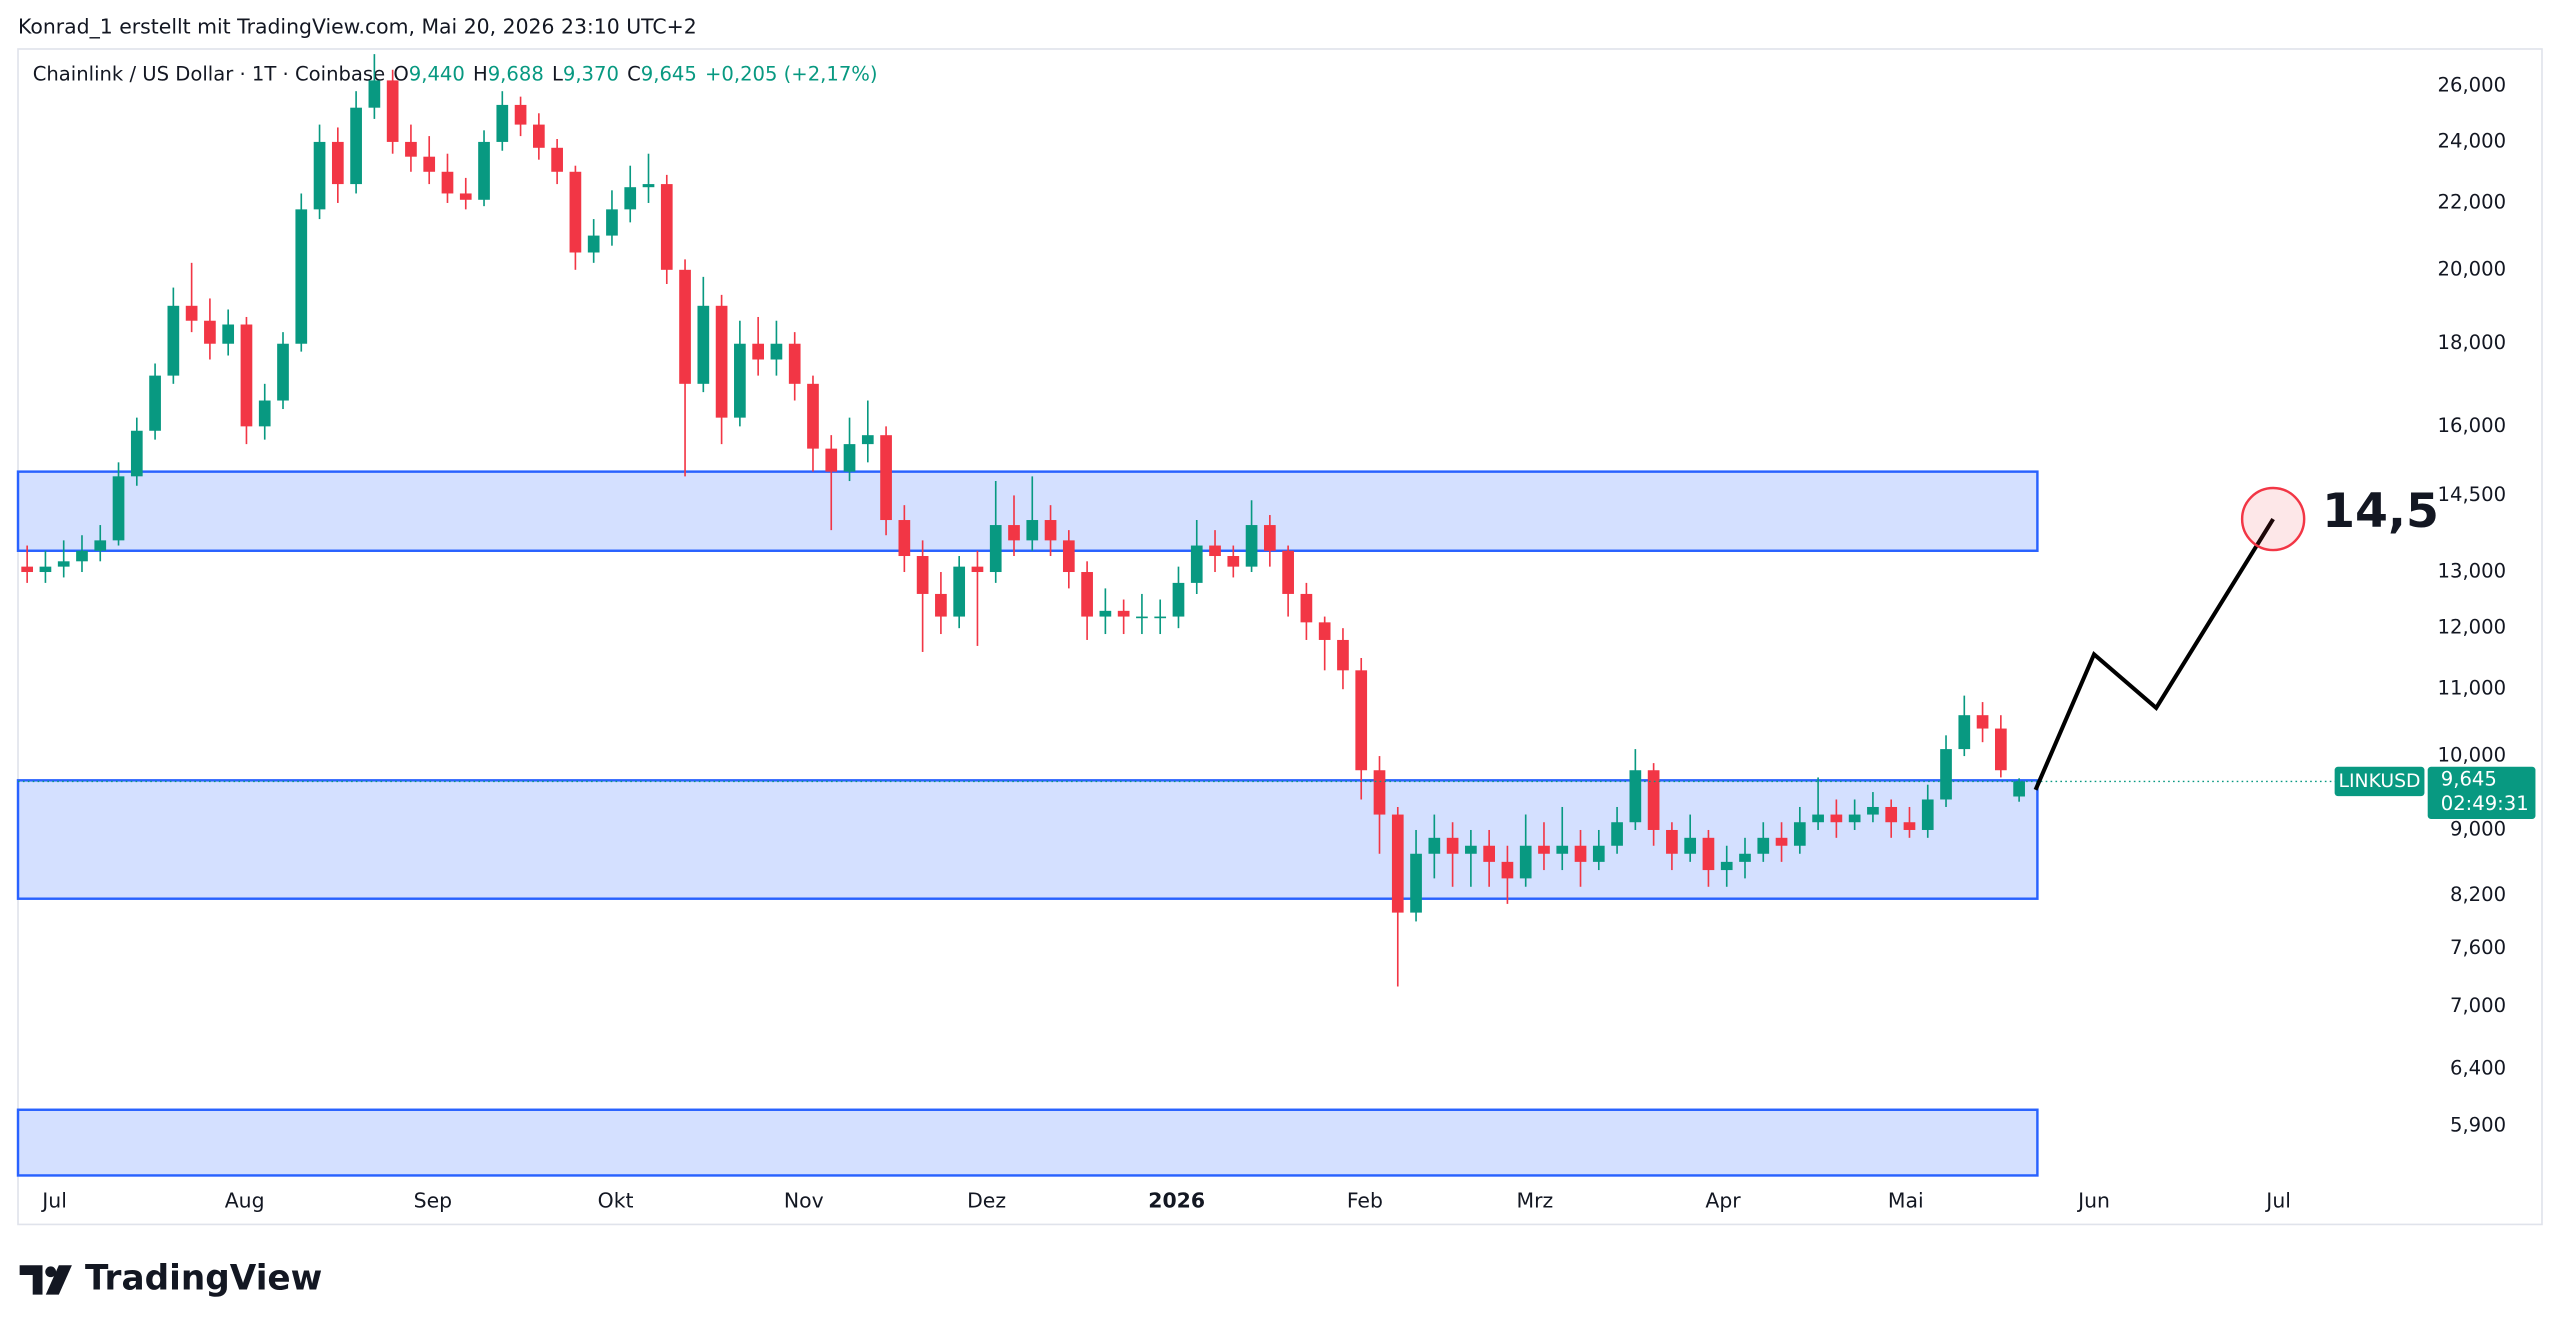 This screenshot has width=2560, height=1333. Describe the element at coordinates (2478, 947) in the screenshot. I see `y-tick-label: 7,600` at that location.